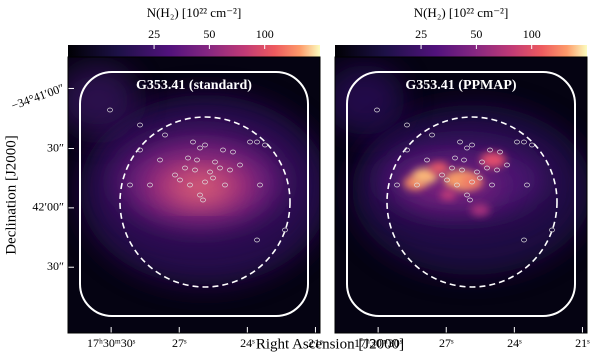 Image resolution: width=598 pixels, height=357 pixels. I want to click on y-tick-label: 42′00″, so click(48, 207).